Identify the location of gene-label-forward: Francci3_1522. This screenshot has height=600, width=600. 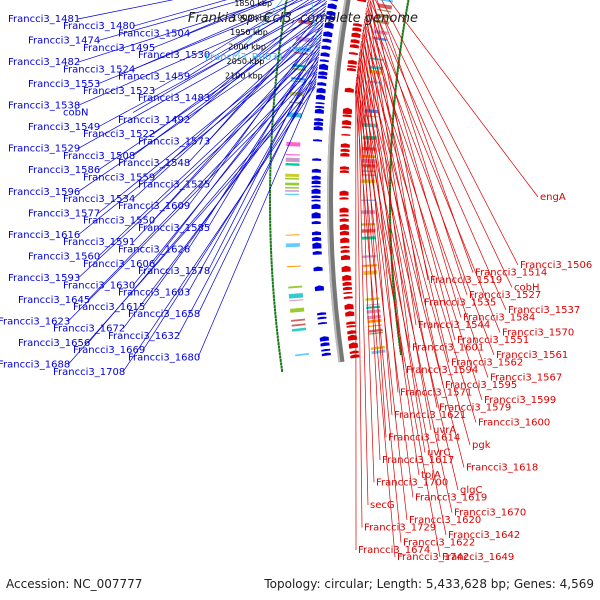
(119, 134).